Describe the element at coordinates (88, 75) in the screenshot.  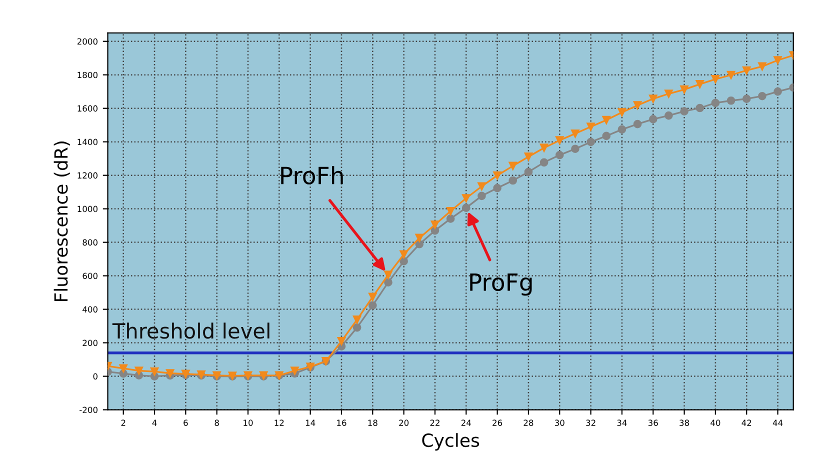
I see `y-tick-label: 1800` at that location.